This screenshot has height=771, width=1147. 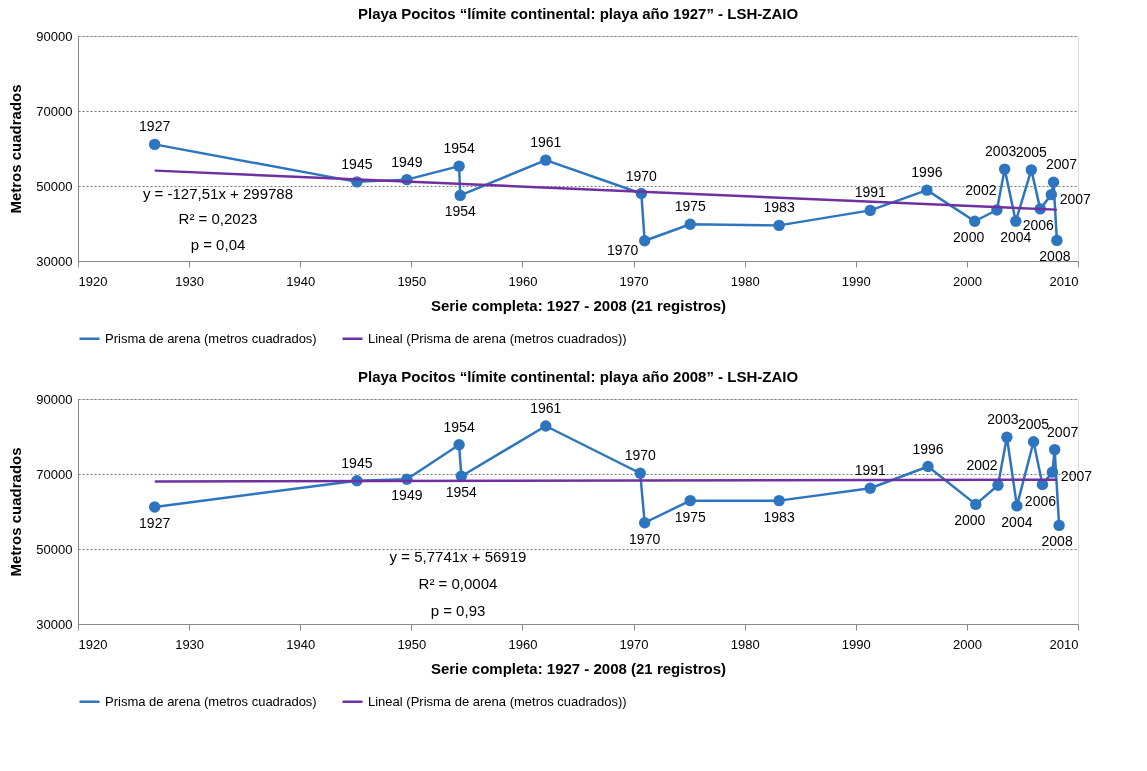 I want to click on annotation: R² = 0,0004, so click(x=458, y=583).